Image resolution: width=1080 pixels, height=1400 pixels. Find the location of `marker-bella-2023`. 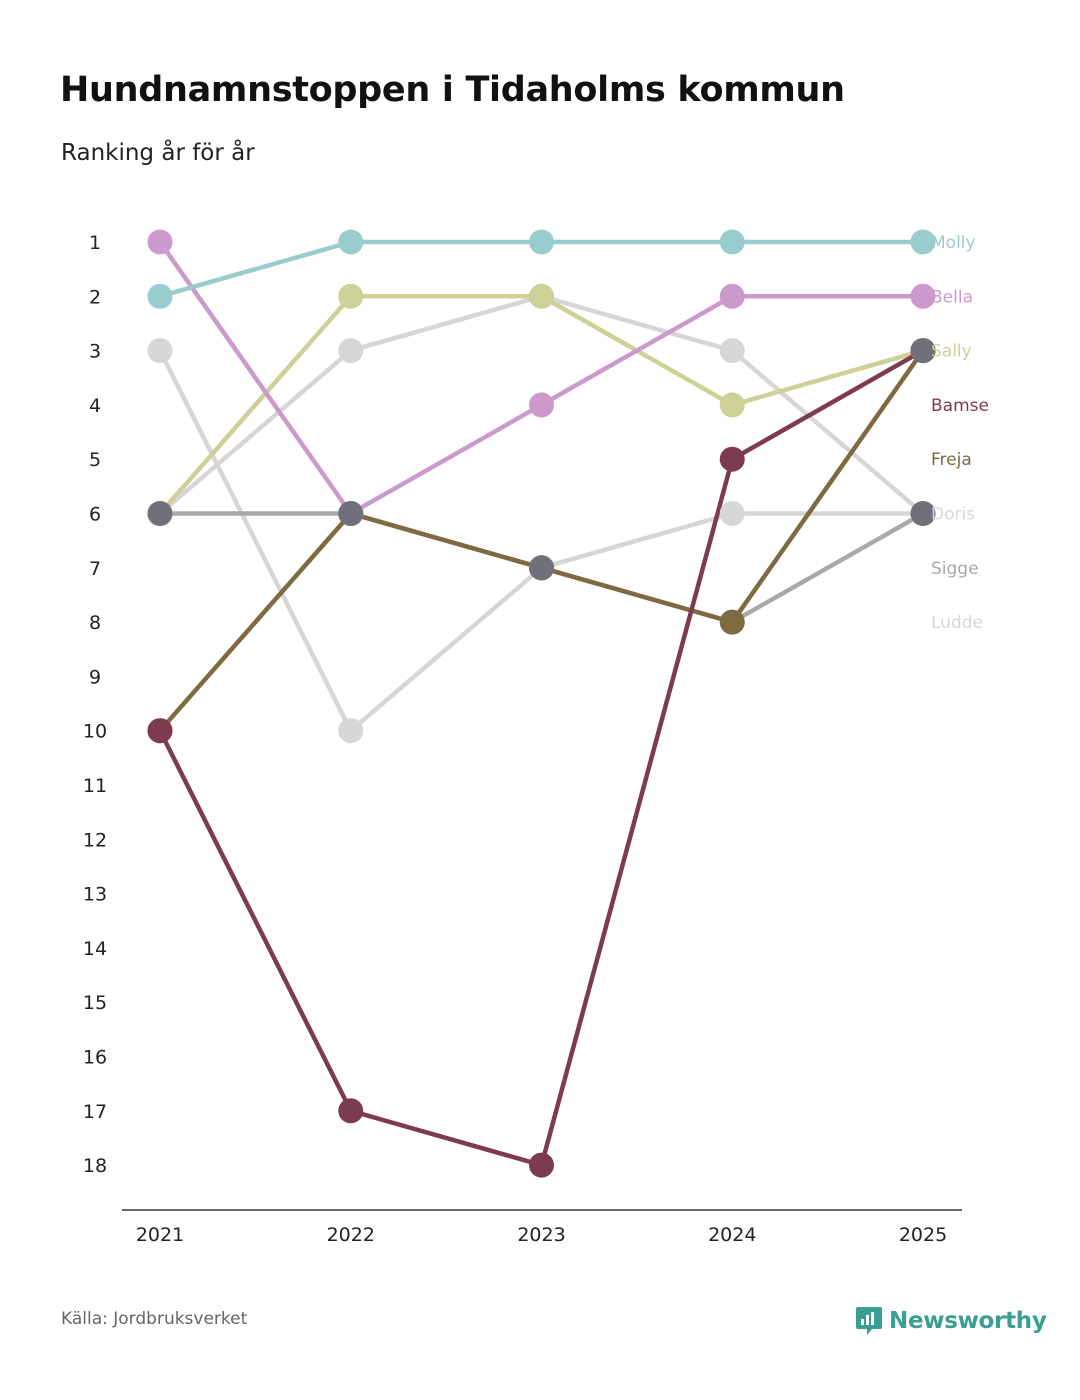

marker-bella-2023 is located at coordinates (541, 405).